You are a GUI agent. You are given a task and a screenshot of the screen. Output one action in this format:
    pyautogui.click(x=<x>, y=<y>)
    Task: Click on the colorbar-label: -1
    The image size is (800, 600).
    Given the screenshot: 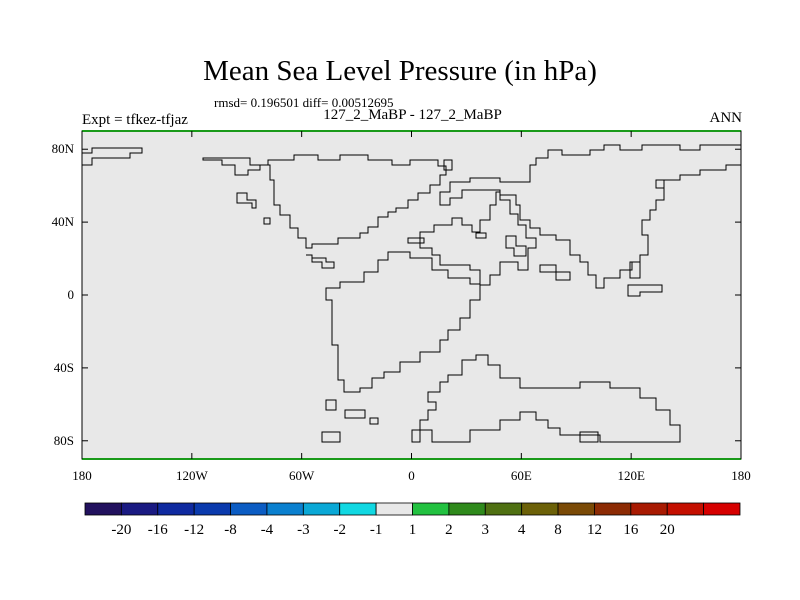 What is the action you would take?
    pyautogui.click(x=376, y=530)
    